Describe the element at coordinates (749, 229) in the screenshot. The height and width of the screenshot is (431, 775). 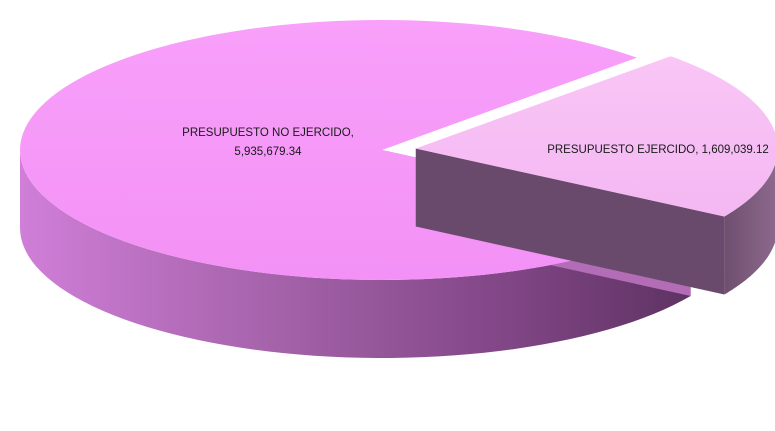
I see `pie-slice-side` at that location.